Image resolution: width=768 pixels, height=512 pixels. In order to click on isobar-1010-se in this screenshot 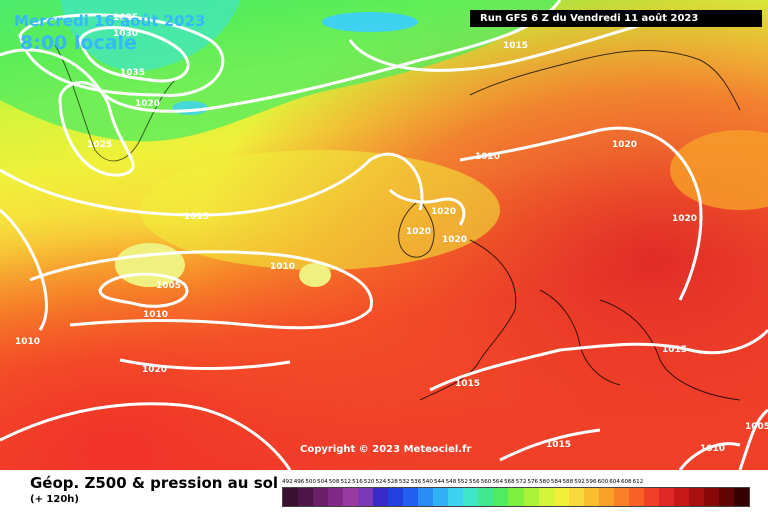, I will do `click(709, 456)`.